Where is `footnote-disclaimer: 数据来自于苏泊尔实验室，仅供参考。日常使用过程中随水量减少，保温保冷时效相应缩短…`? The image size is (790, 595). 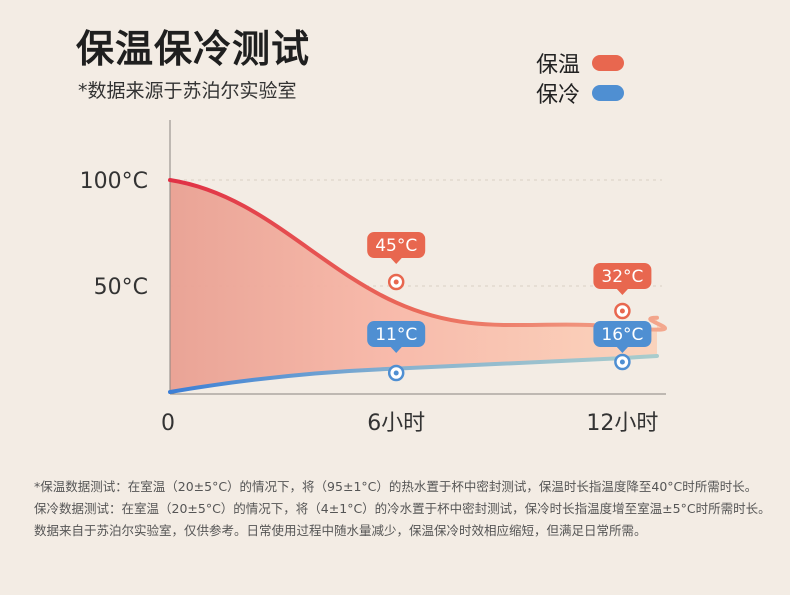 footnote-disclaimer: 数据来自于苏泊尔实验室，仅供参考。日常使用过程中随水量减少，保温保冷时效相应缩短… is located at coordinates (340, 530).